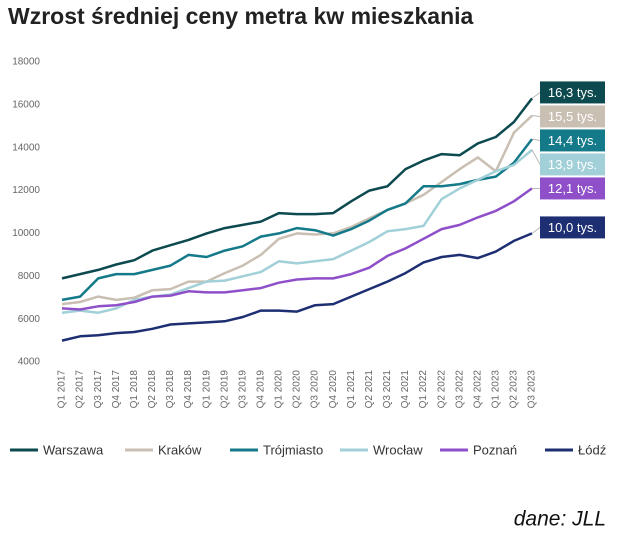 This screenshot has height=540, width=620. What do you see at coordinates (560, 519) in the screenshot?
I see `source: dane: JLL` at bounding box center [560, 519].